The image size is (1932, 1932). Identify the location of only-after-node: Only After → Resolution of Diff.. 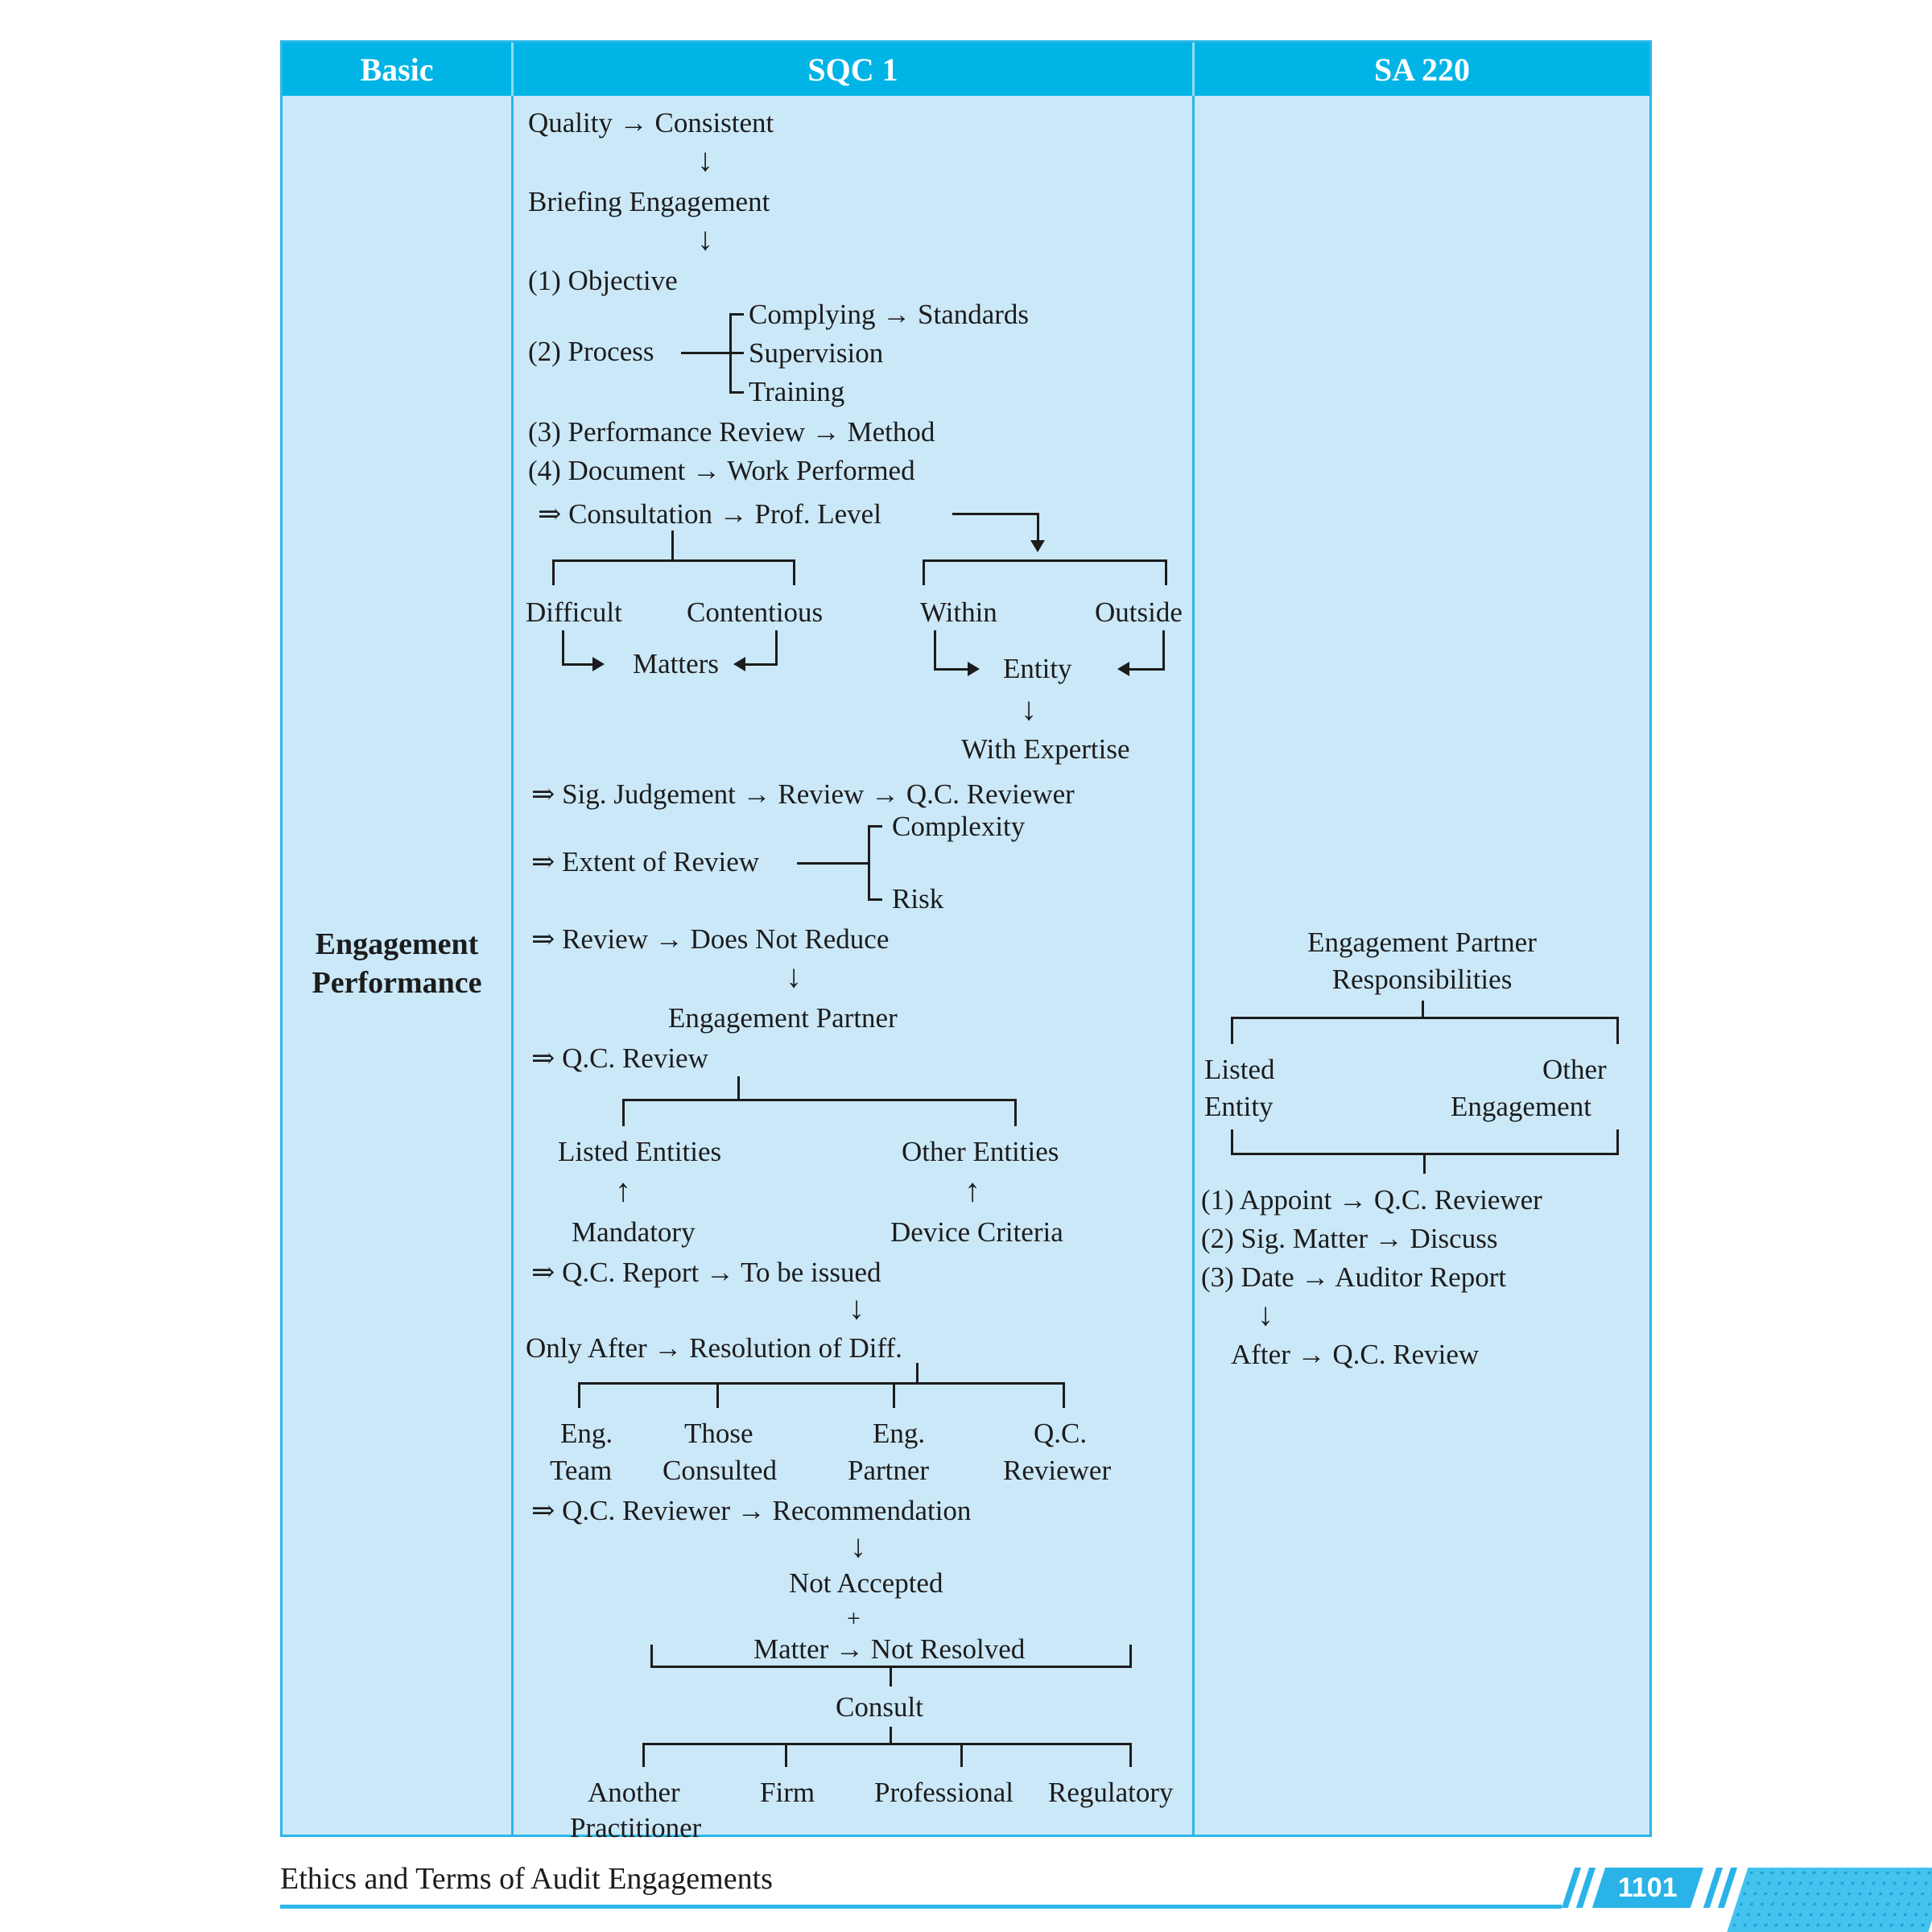
(714, 1348).